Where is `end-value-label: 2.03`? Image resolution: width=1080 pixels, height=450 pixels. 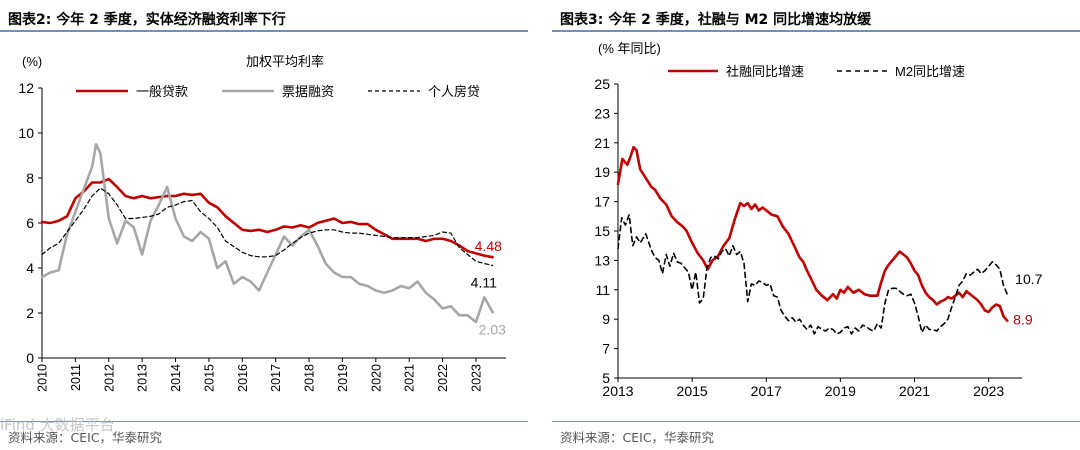
end-value-label: 2.03 is located at coordinates (492, 329).